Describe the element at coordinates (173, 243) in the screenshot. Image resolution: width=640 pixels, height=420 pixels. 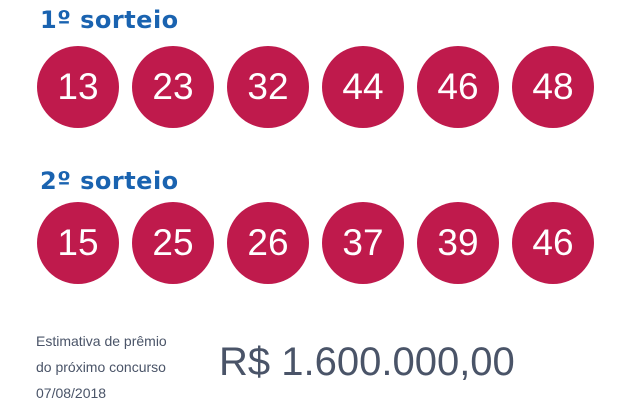
I see `ball: 25` at that location.